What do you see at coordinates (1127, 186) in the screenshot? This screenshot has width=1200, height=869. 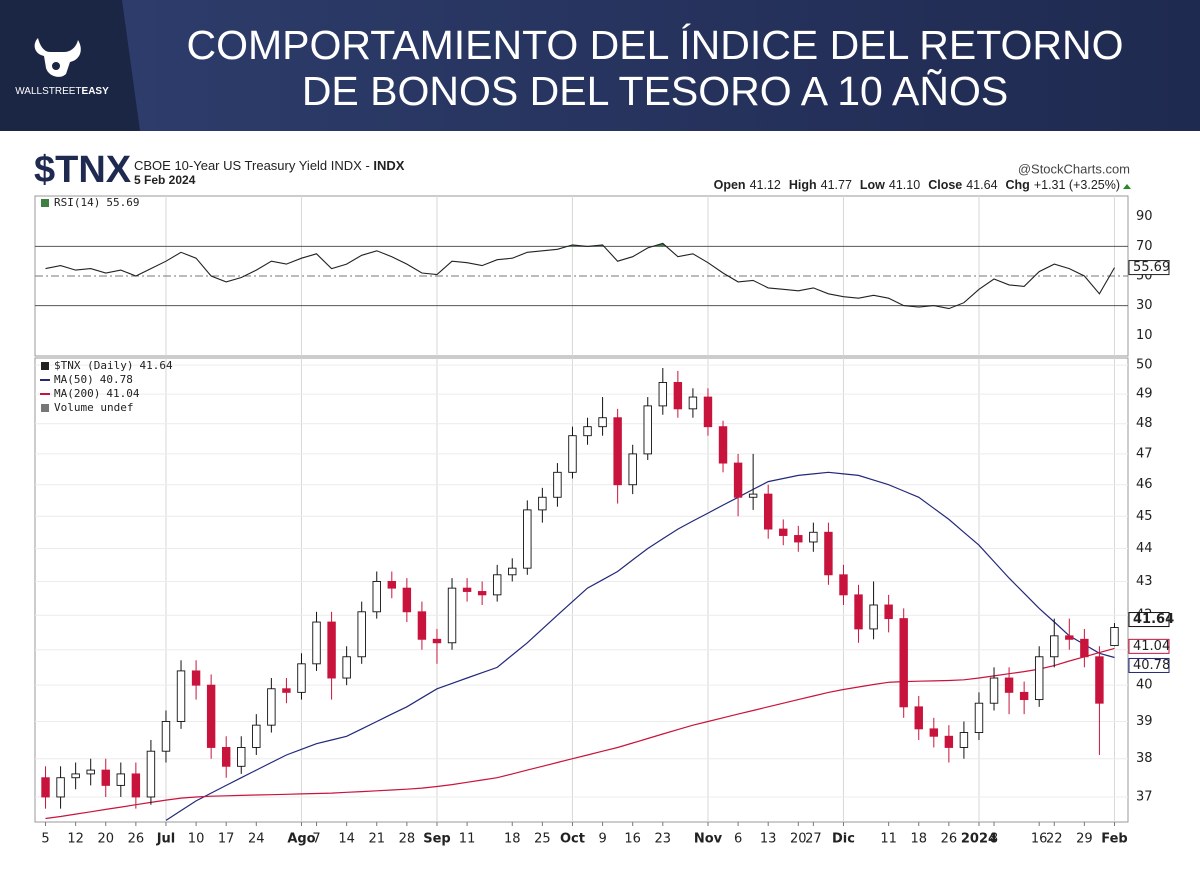 I see `change-arrow` at bounding box center [1127, 186].